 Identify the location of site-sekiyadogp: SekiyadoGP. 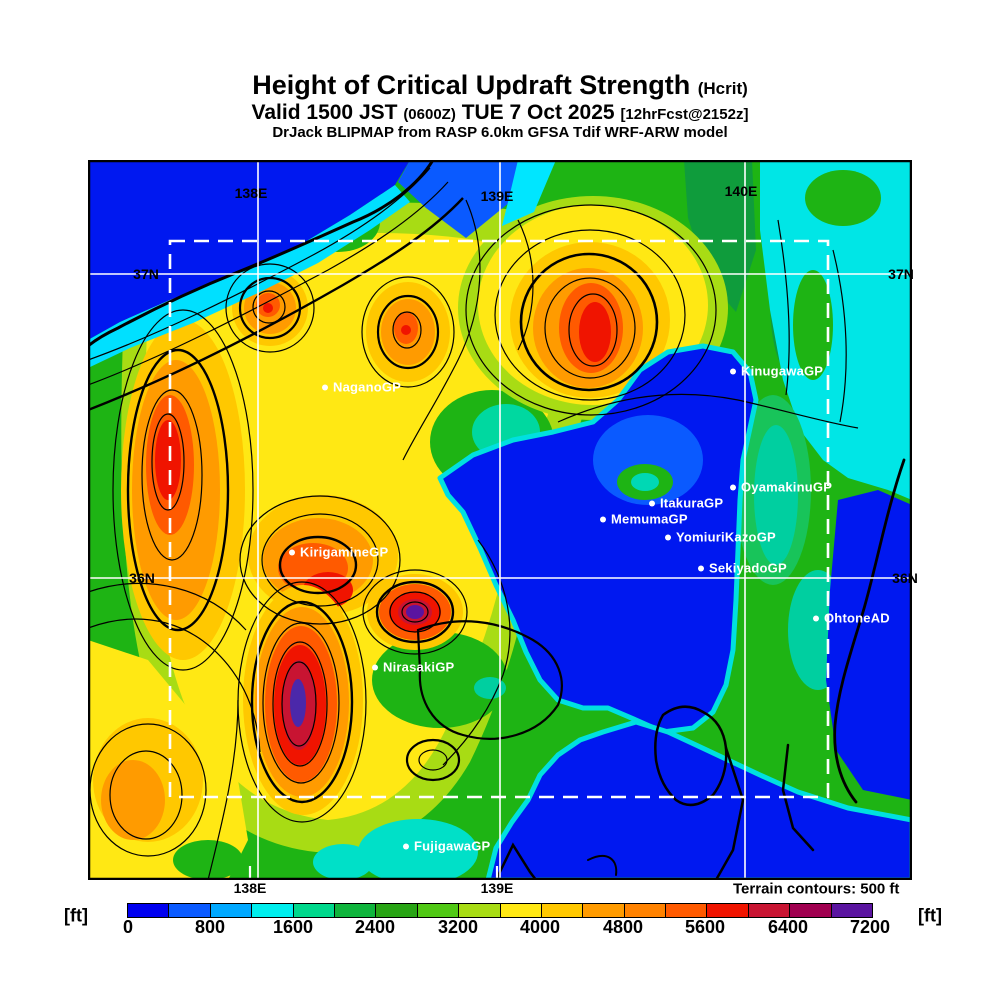
(742, 568).